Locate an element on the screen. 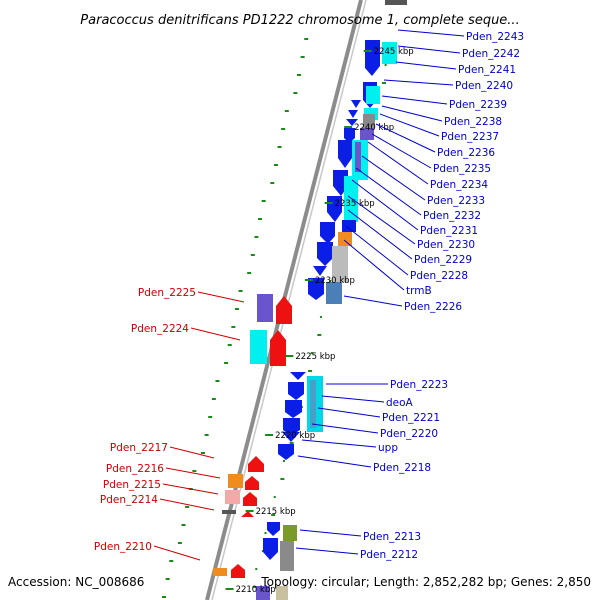 The height and width of the screenshot is (600, 600). gene-label-forward: Pden_2212 is located at coordinates (389, 555).